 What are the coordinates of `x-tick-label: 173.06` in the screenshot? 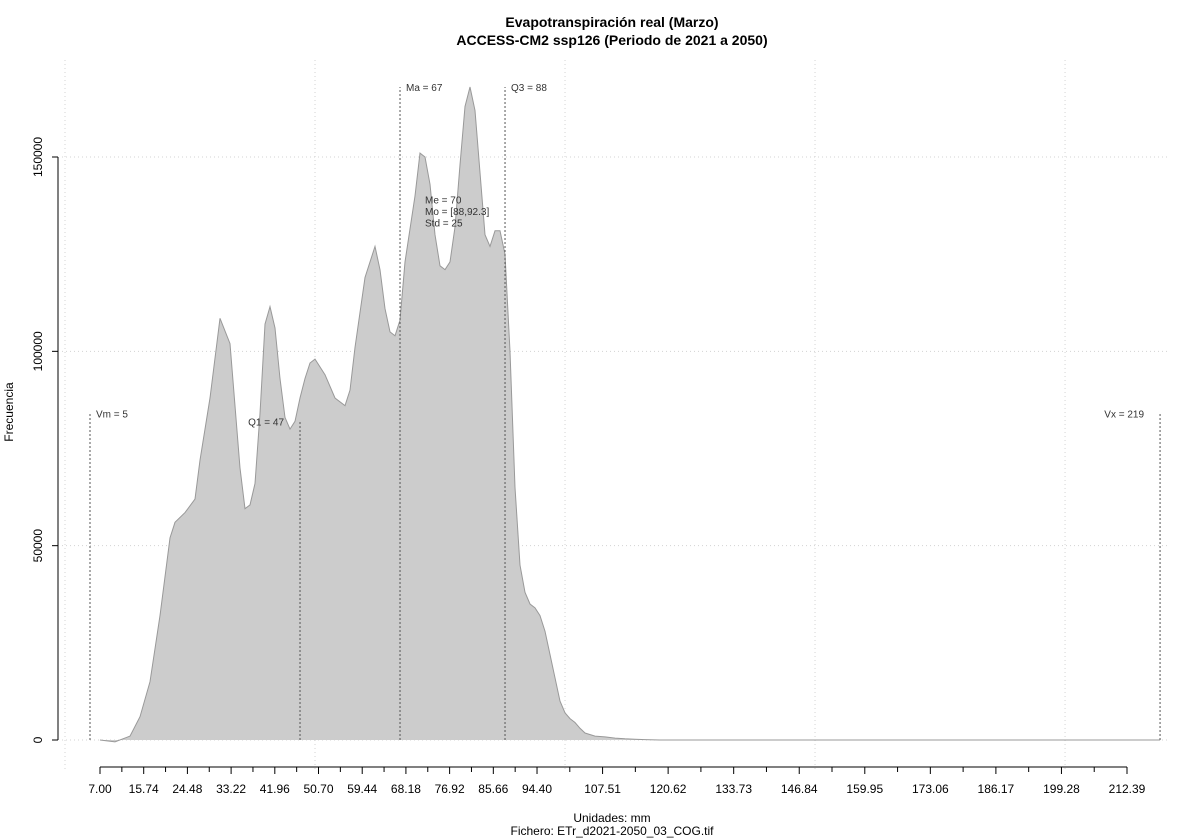 It's located at (930, 789).